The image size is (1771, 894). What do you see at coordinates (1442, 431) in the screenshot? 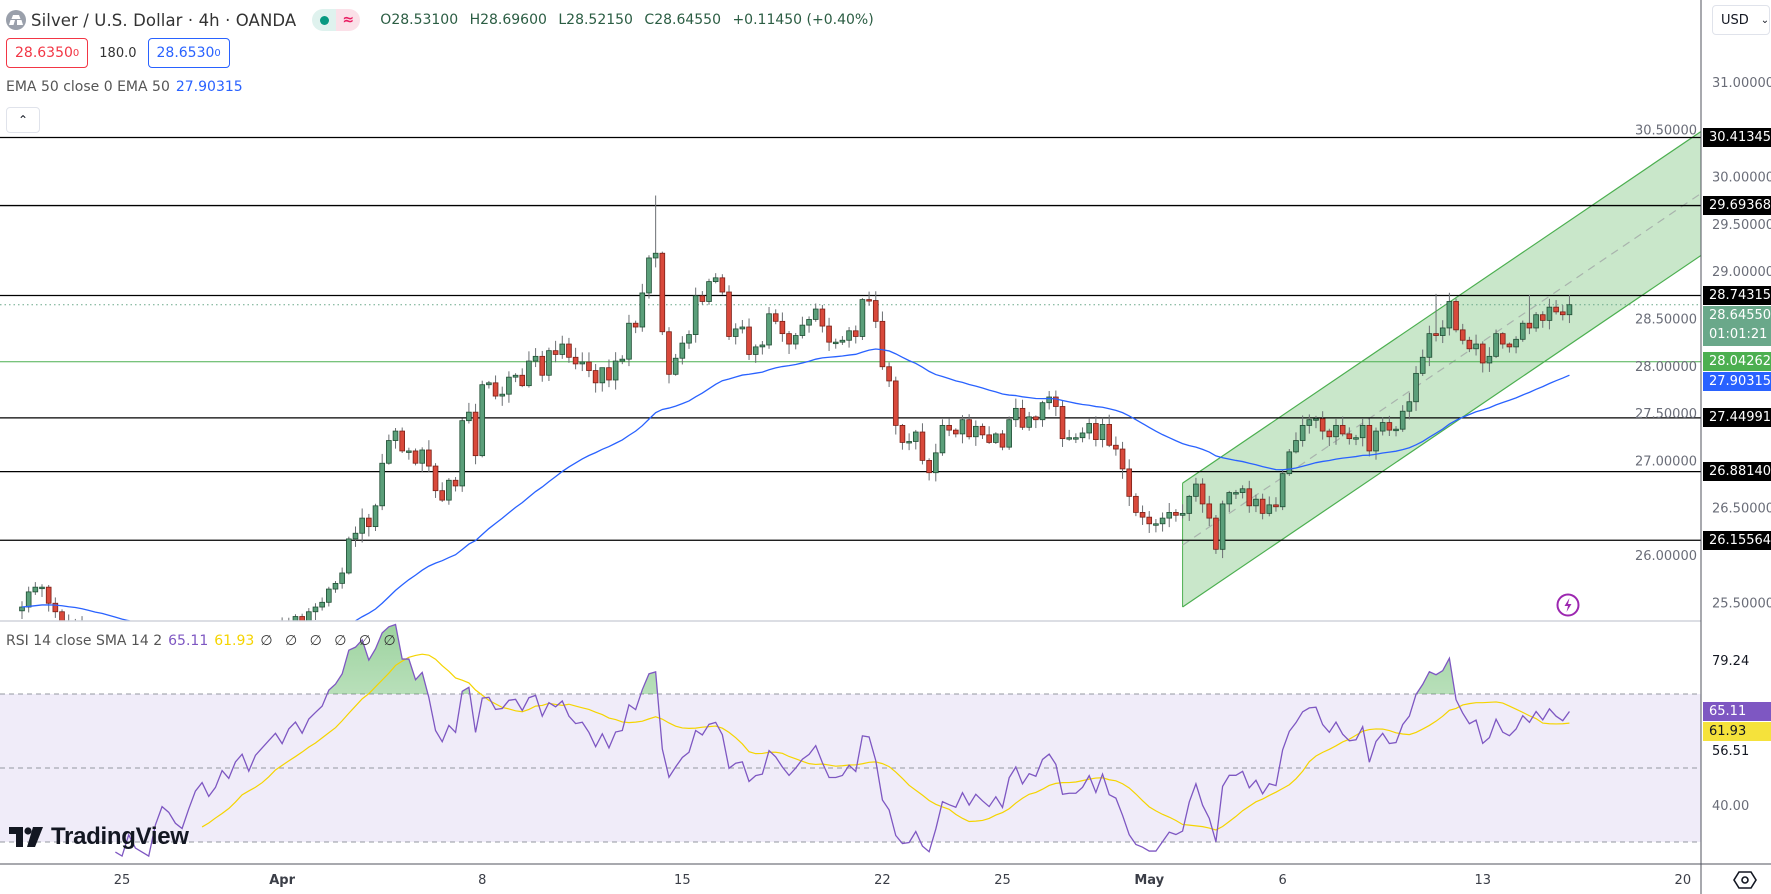
I see `channel-lower-line` at bounding box center [1442, 431].